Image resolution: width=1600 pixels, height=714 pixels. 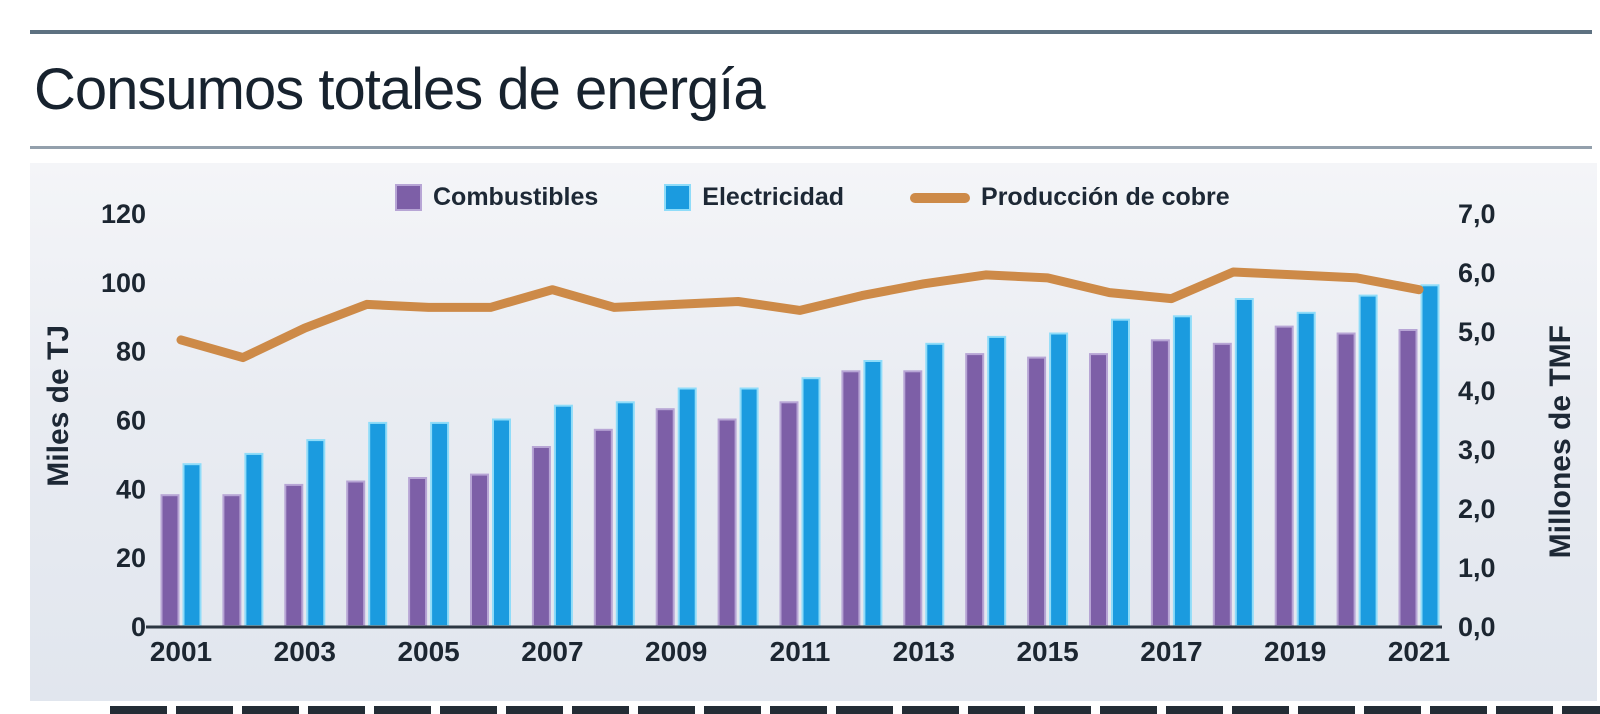 What do you see at coordinates (1295, 651) in the screenshot?
I see `x-tick-2019: 2019` at bounding box center [1295, 651].